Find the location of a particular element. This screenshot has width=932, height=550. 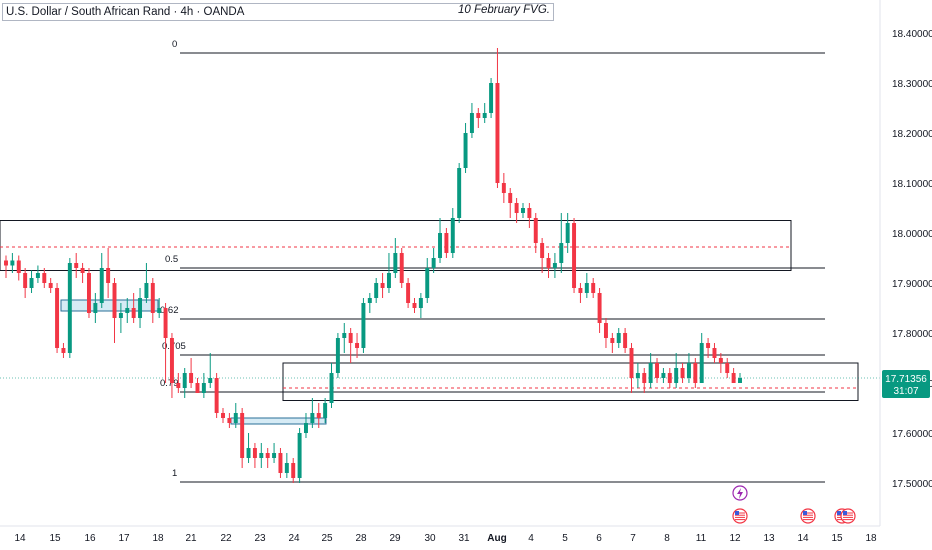

fib-label: 0 is located at coordinates (174, 44).